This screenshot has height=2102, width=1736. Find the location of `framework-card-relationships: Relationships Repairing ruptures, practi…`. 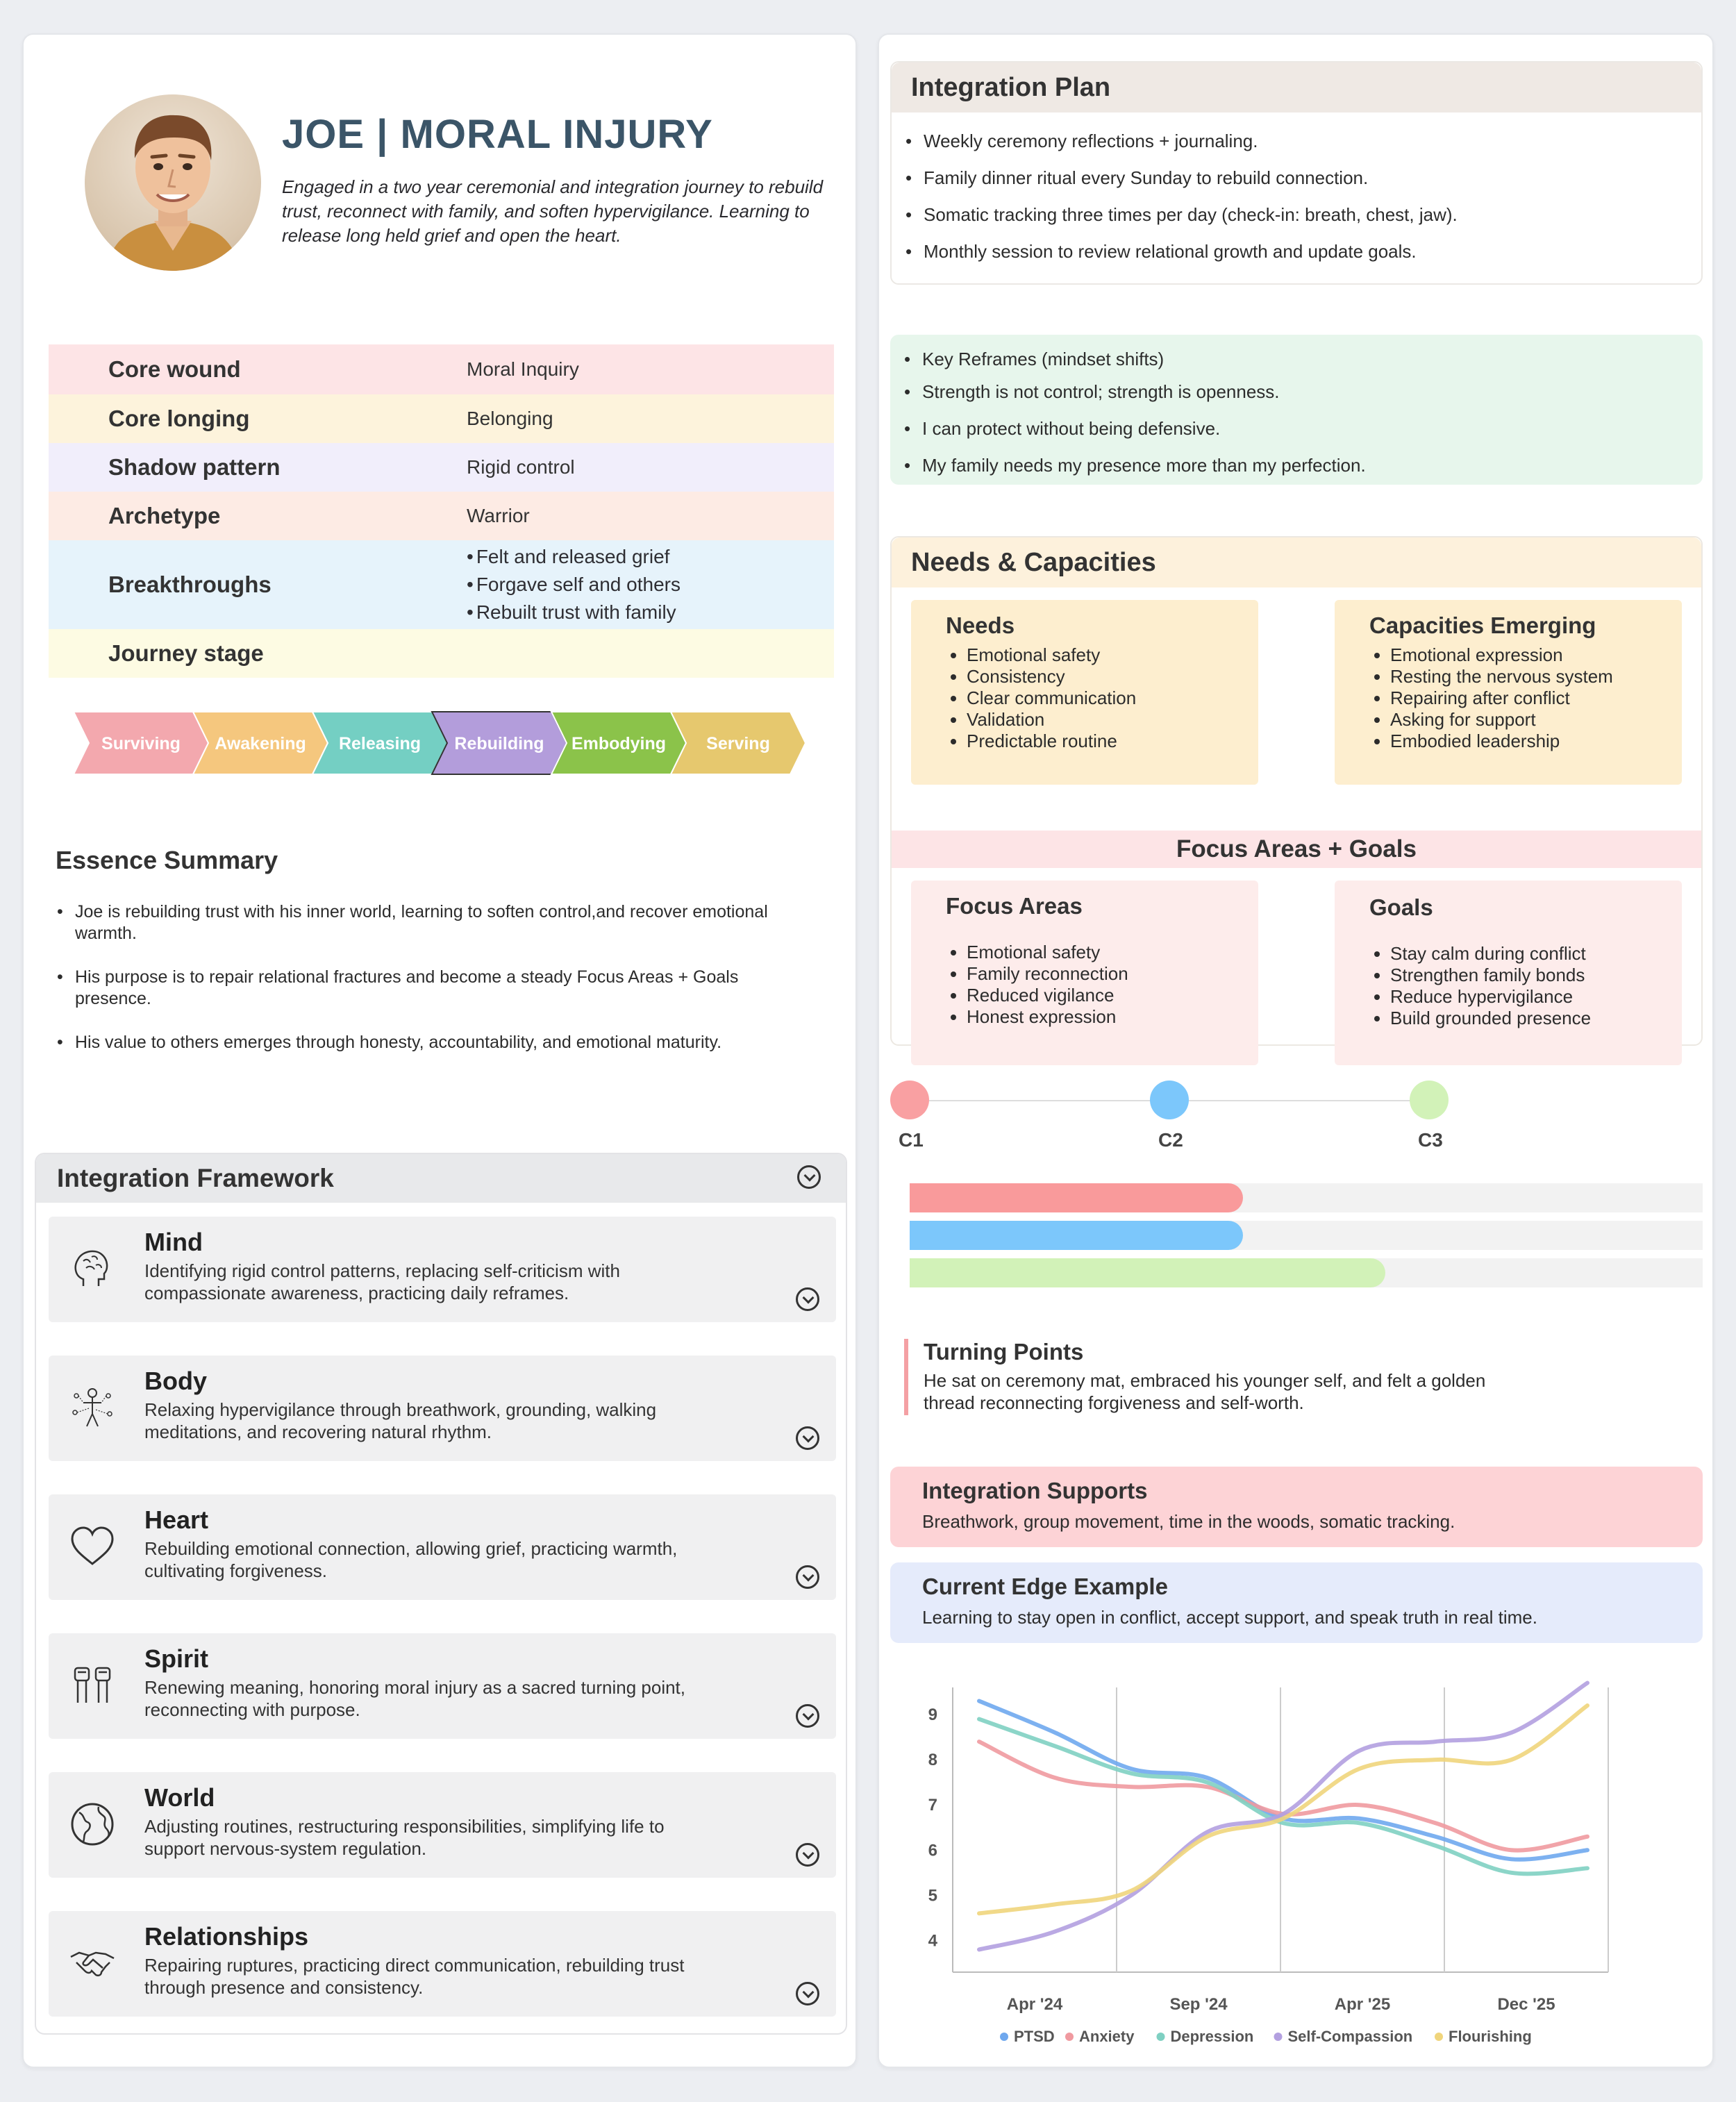

framework-card-relationships: Relationships Repairing ruptures, practi… is located at coordinates (442, 1964).